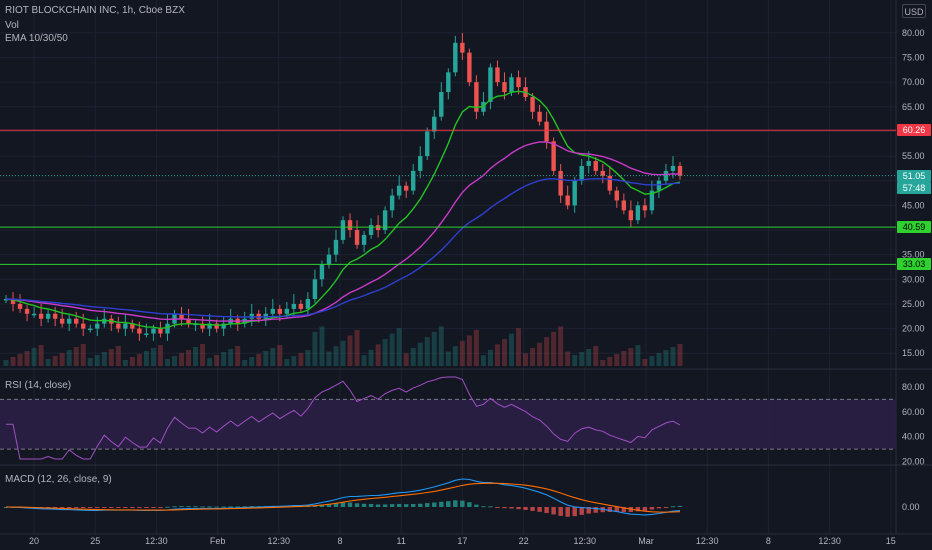 The width and height of the screenshot is (932, 550). I want to click on time-tick-label: Mar, so click(646, 541).